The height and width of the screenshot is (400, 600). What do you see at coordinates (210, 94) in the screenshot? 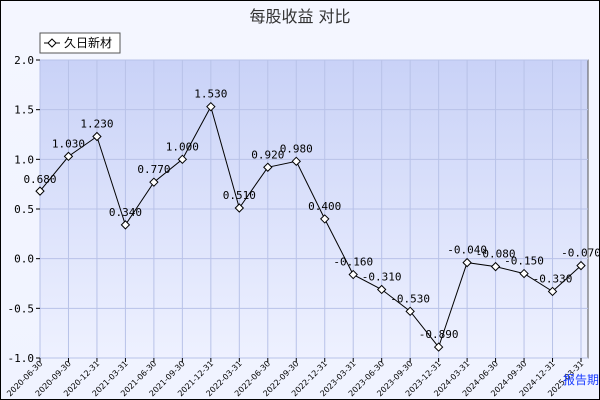
I see `data-label: 1.530` at bounding box center [210, 94].